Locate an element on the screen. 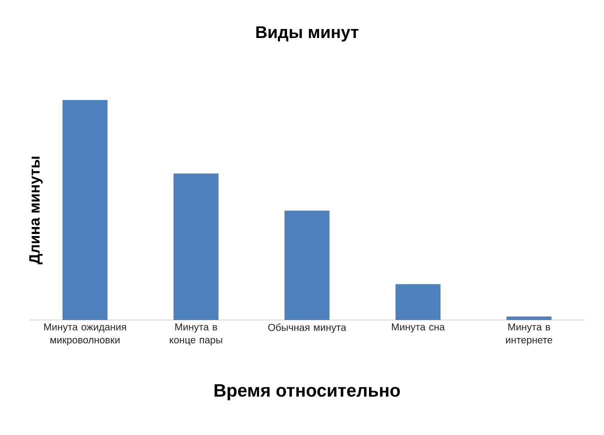 The height and width of the screenshot is (435, 604). x-tick-label: Обычная минута is located at coordinates (307, 328).